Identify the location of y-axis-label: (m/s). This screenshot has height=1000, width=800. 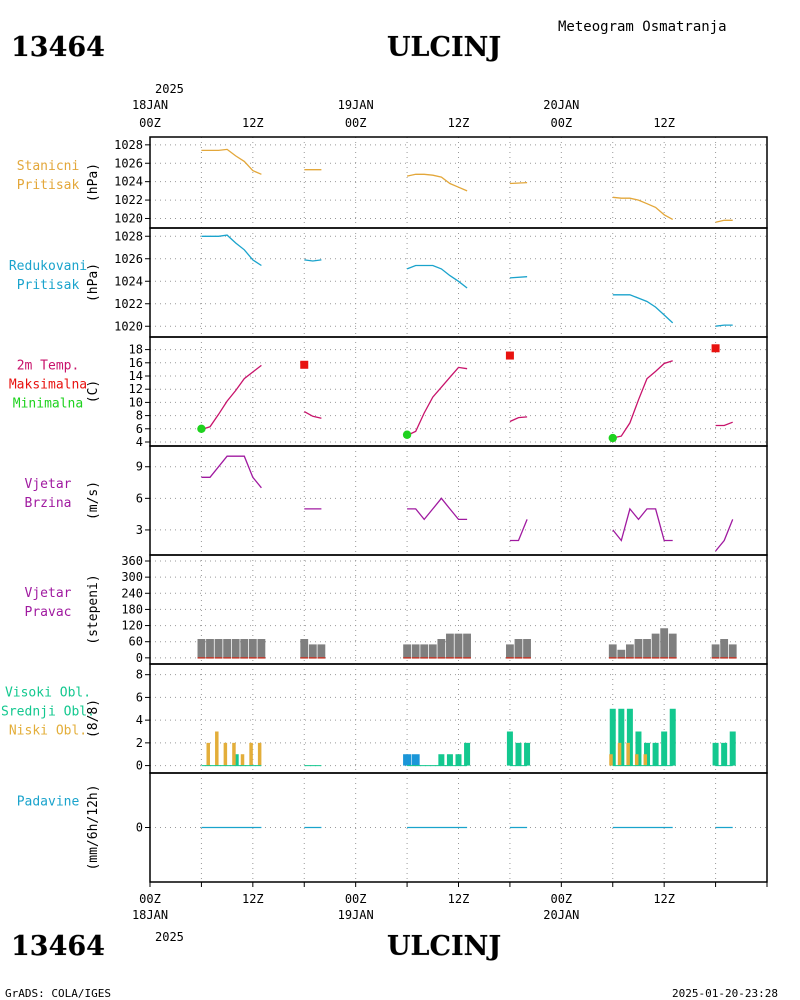
(93, 500).